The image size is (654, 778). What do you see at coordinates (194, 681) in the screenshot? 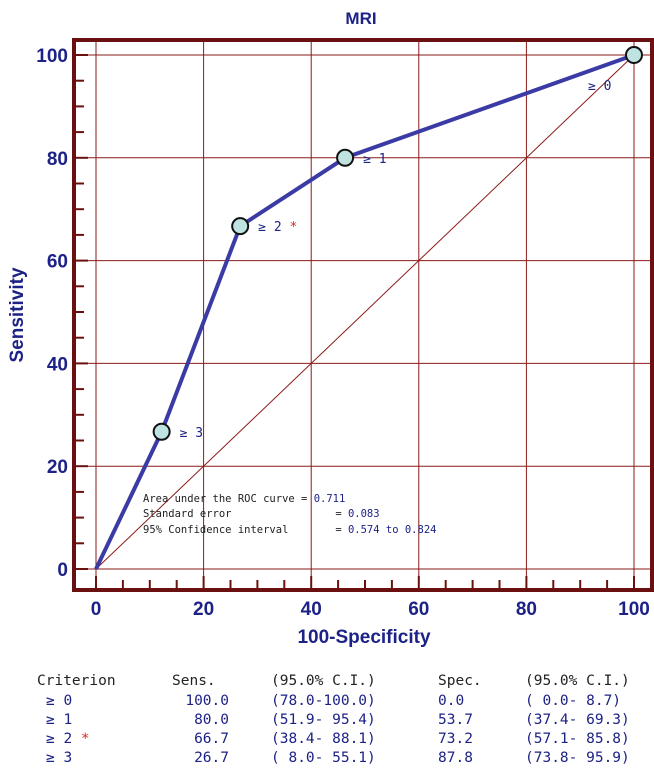
I see `header-sens: Sens.` at bounding box center [194, 681].